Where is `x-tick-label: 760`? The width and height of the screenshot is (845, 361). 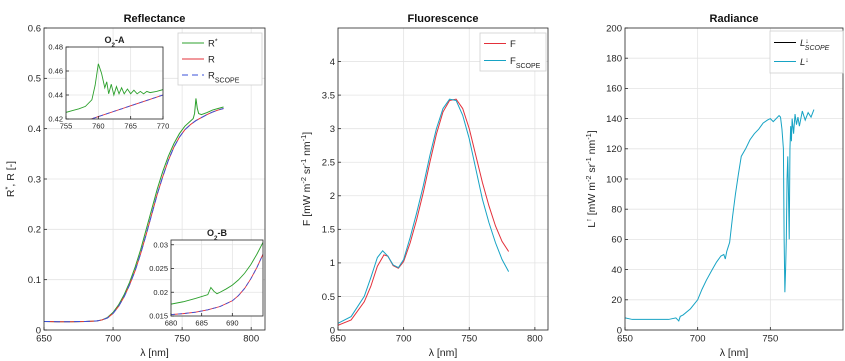 x-tick-label: 760 is located at coordinates (98, 126).